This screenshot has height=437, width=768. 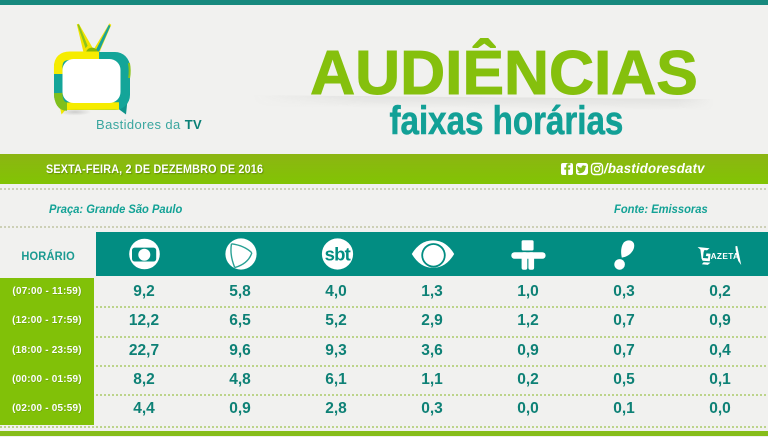 I want to click on svg-text: sbt, so click(x=338, y=254).